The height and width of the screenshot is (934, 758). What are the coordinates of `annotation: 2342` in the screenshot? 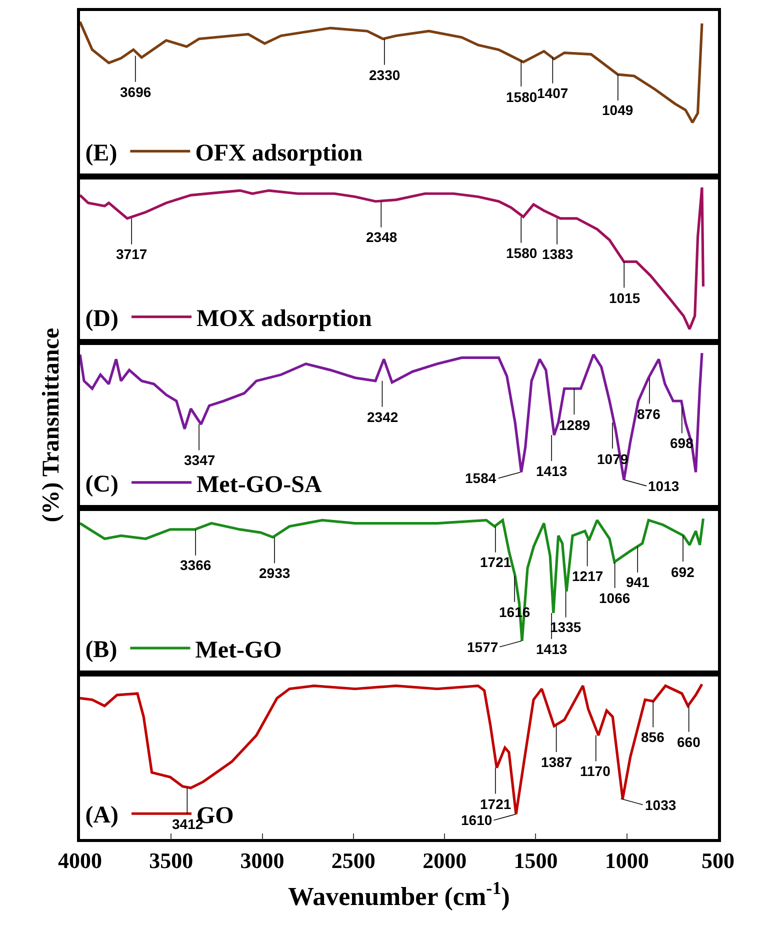 It's located at (382, 417).